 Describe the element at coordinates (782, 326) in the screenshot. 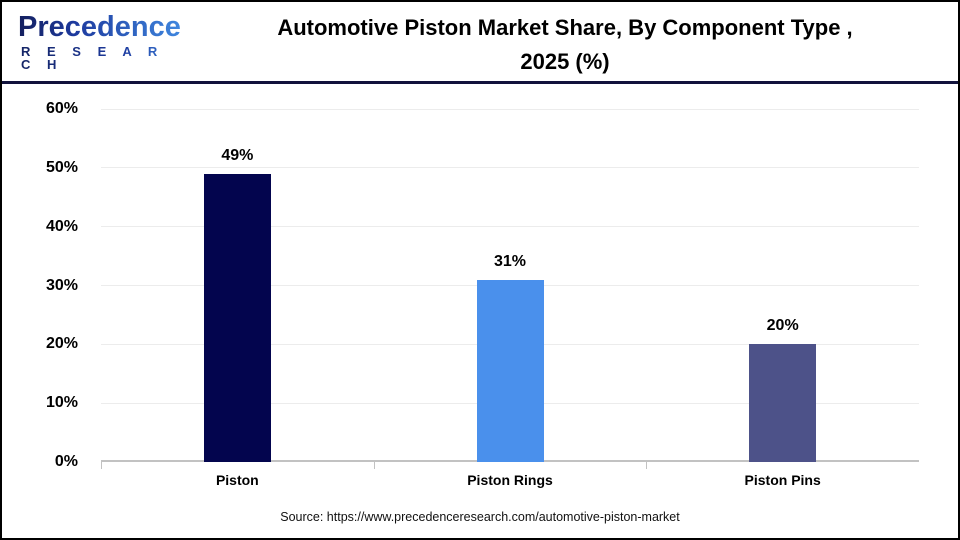

I see `bar-value-label: 20%` at that location.